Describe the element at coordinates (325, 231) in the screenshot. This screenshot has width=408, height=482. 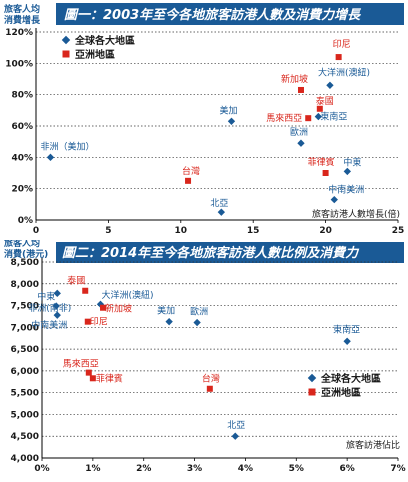
I see `x-tick-label: 20` at that location.